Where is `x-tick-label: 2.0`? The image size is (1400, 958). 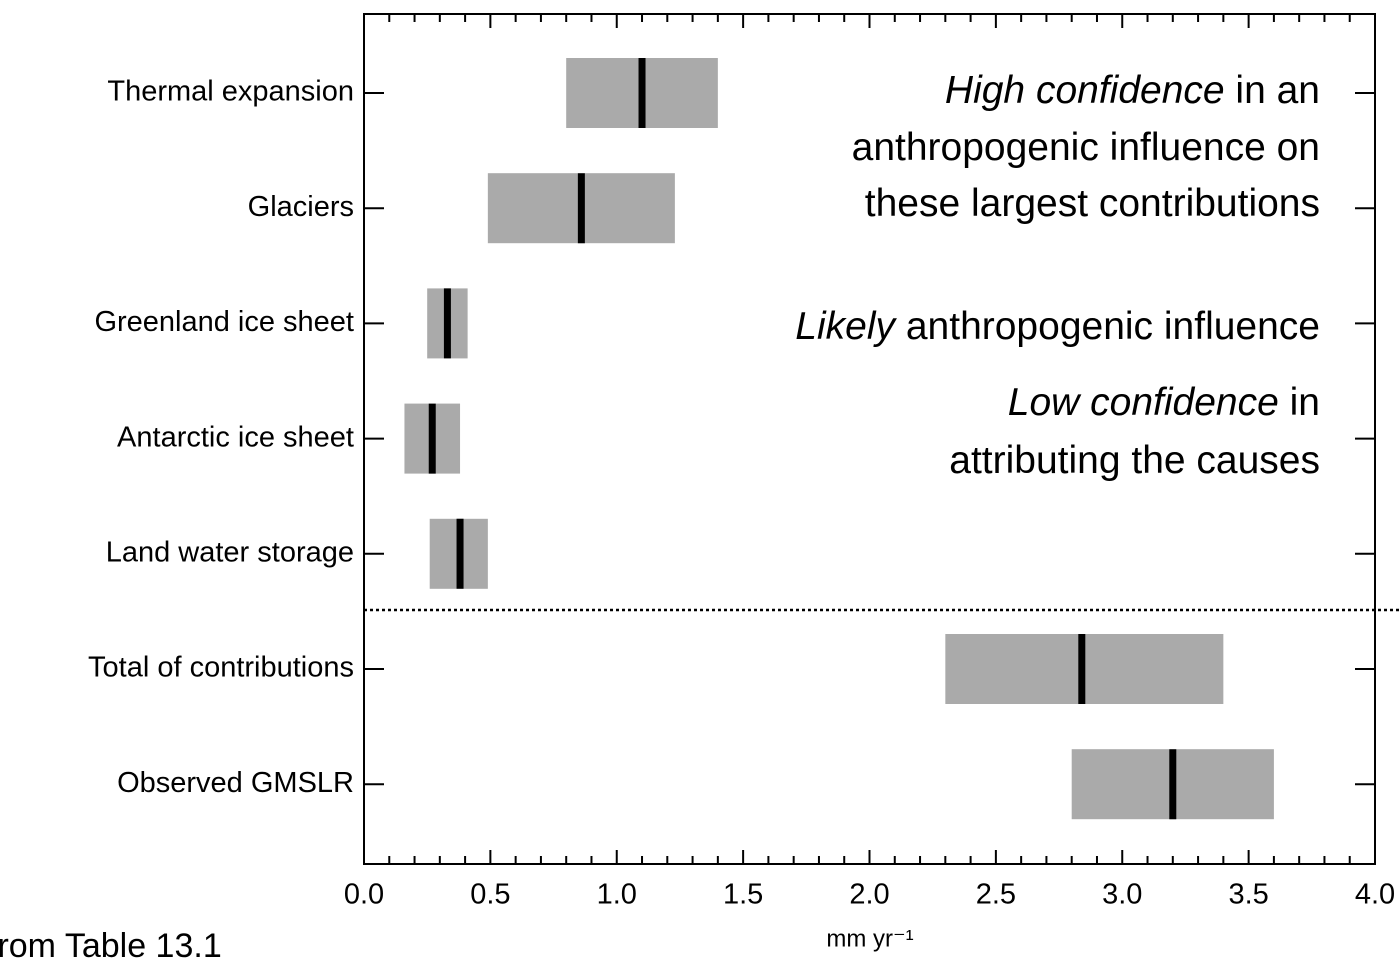 x-tick-label: 2.0 is located at coordinates (869, 895).